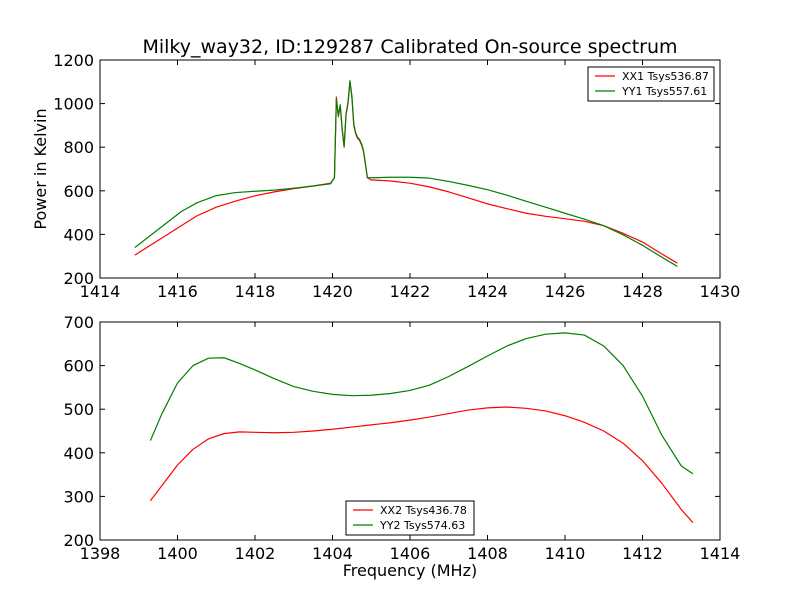 Image resolution: width=800 pixels, height=600 pixels. What do you see at coordinates (565, 553) in the screenshot?
I see `bottom-x-tick-label: 1410` at bounding box center [565, 553].